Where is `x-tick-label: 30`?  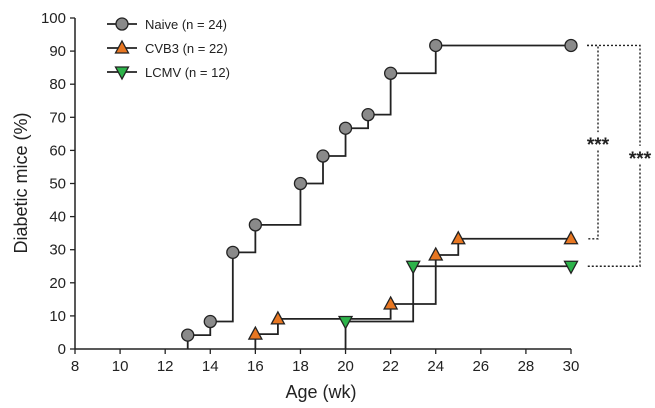 x-tick-label: 30 is located at coordinates (571, 366).